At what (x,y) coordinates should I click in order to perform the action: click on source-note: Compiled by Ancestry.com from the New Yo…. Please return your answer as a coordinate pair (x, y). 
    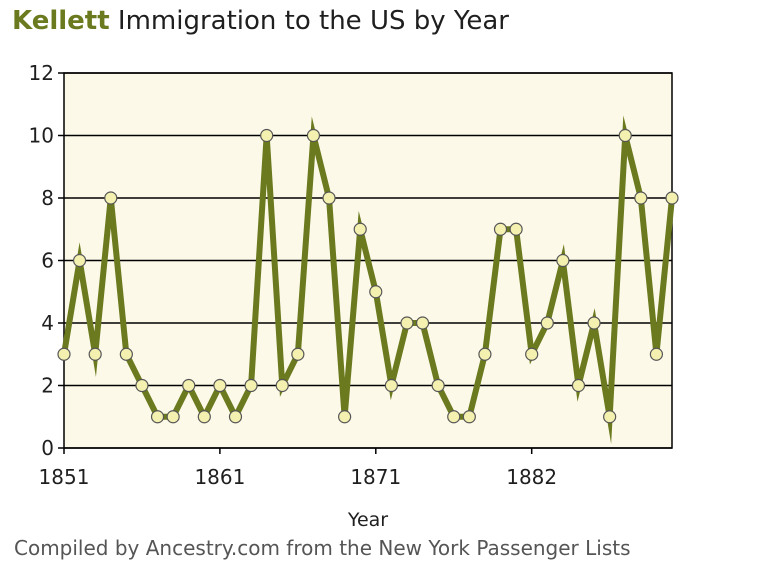
    Looking at the image, I should click on (322, 548).